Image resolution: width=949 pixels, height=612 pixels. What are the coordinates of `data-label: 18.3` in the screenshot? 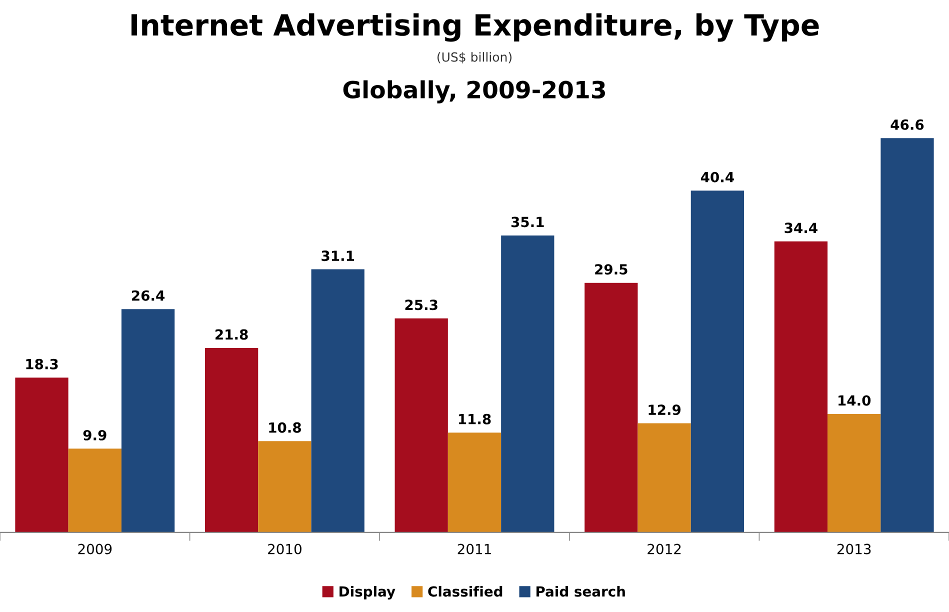 It's located at (42, 364).